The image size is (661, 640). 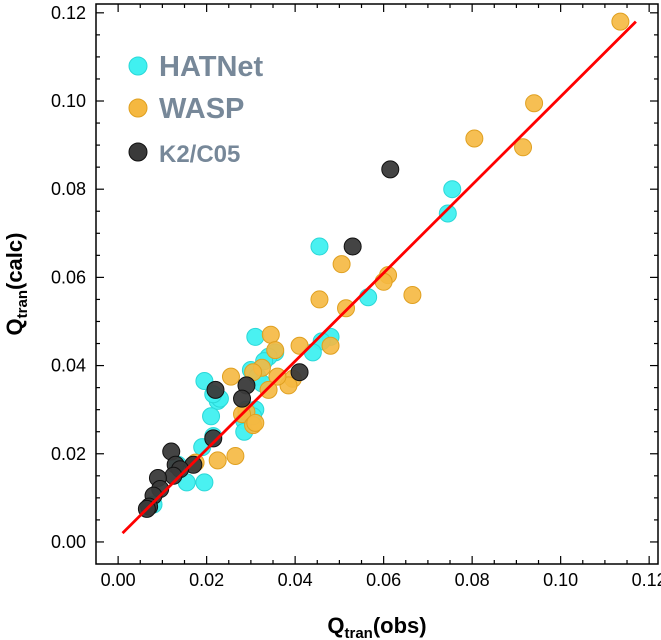 What do you see at coordinates (206, 580) in the screenshot?
I see `x-tick-label: 0.02` at bounding box center [206, 580].